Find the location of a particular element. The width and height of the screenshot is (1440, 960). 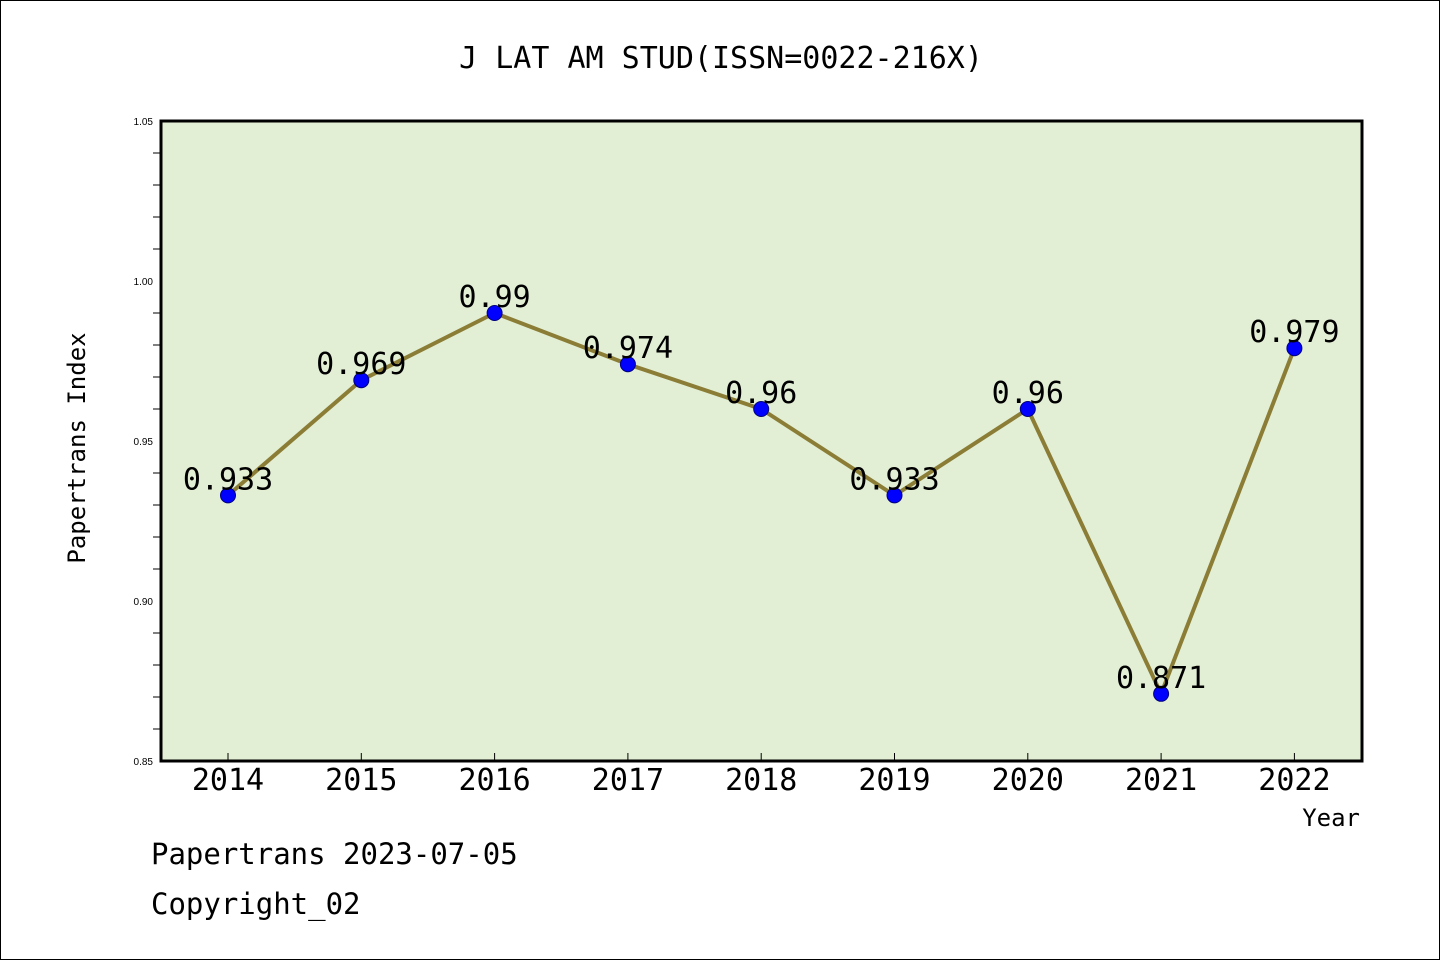

y-tick-label: 1.00 is located at coordinates (144, 282).